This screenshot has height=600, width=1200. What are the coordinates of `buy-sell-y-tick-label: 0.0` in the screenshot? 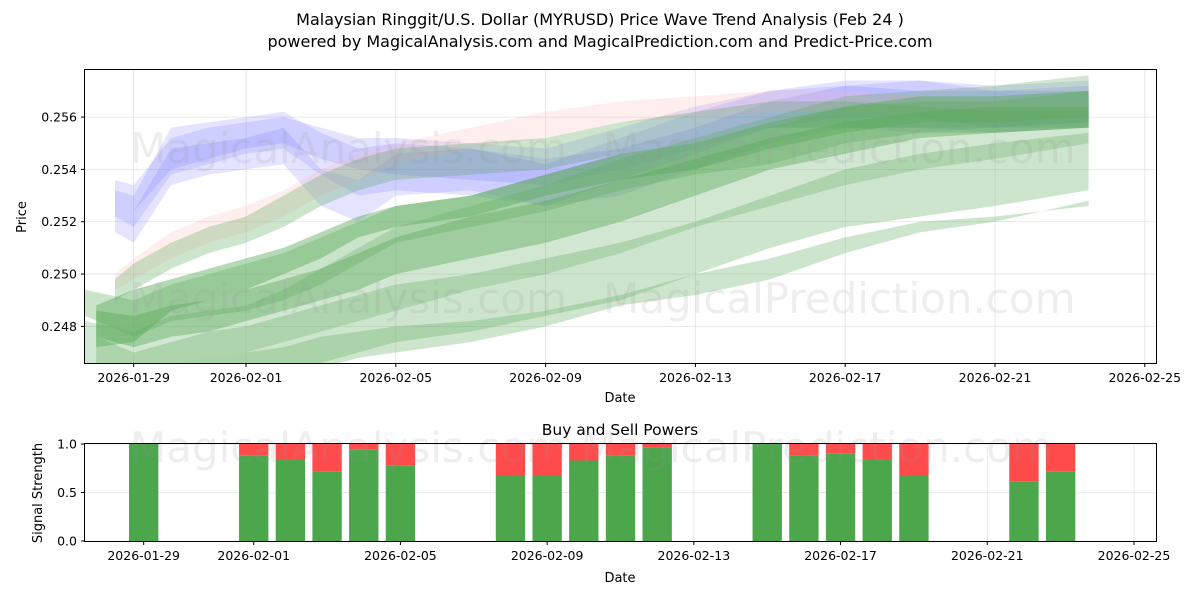 It's located at (67, 541).